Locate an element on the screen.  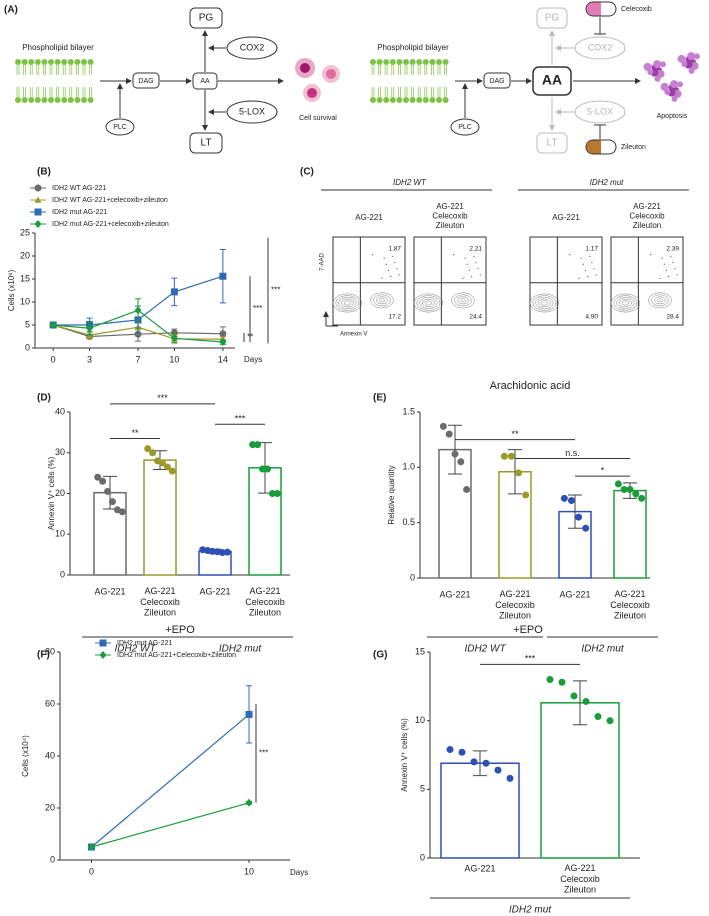
y-tick-label: 0 is located at coordinates (52, 859).